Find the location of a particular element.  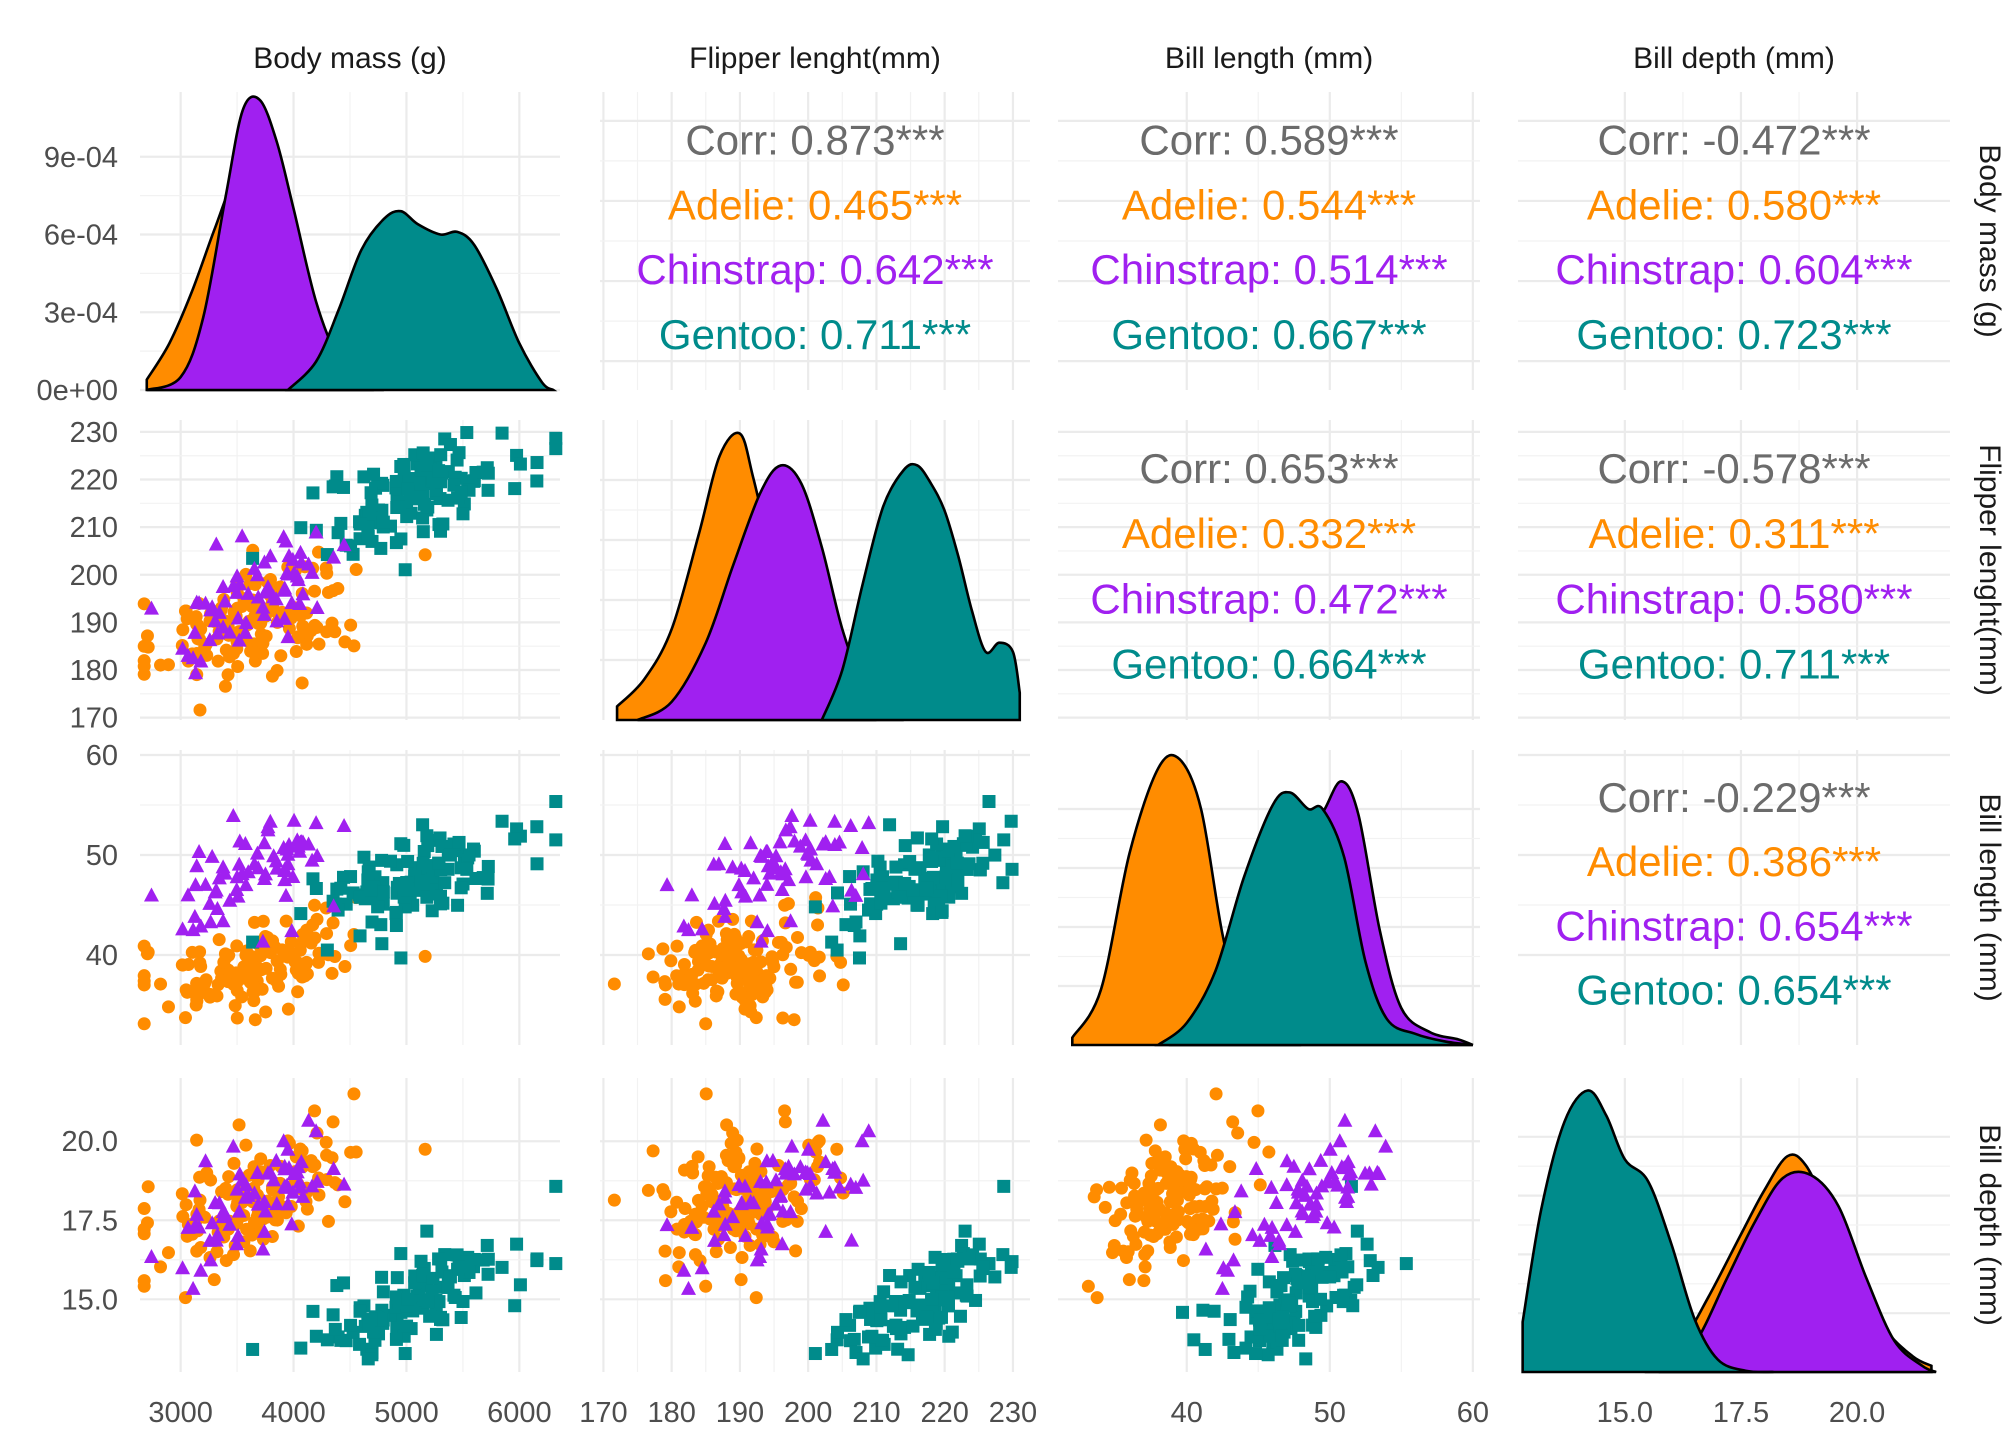

x-tick-label: 17.5 is located at coordinates (1741, 1413).